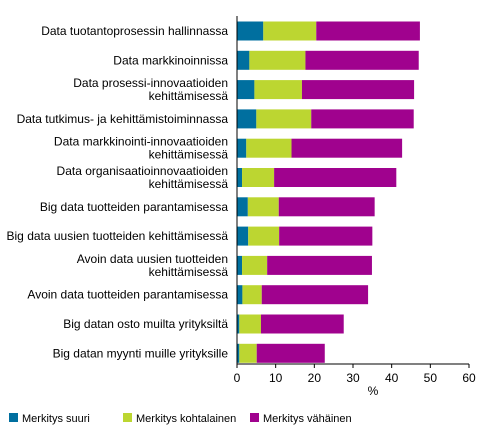  I want to click on category-label-line: Data tuotantoprosessin hallinnassa, so click(134, 31).